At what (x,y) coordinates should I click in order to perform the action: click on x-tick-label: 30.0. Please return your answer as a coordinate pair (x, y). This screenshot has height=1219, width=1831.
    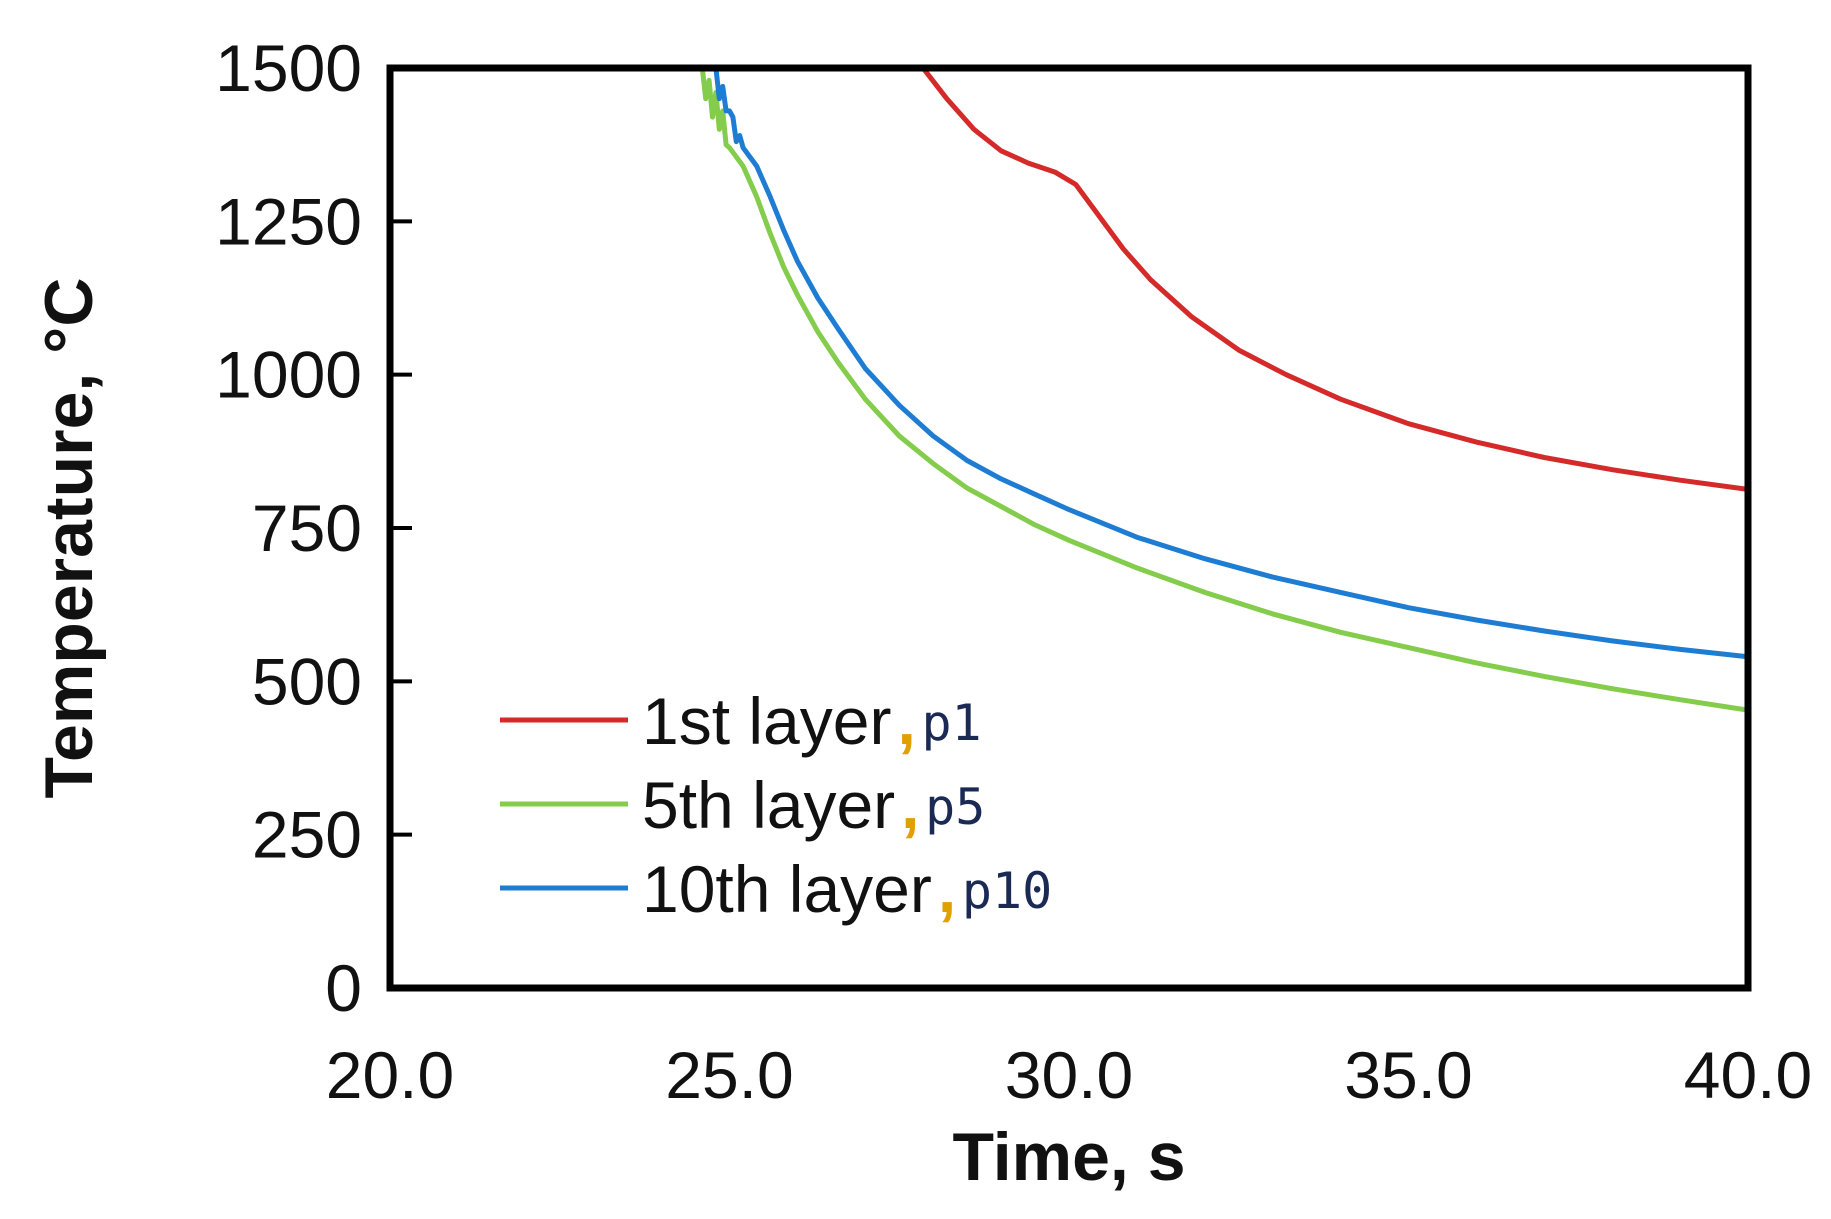
    Looking at the image, I should click on (1069, 1075).